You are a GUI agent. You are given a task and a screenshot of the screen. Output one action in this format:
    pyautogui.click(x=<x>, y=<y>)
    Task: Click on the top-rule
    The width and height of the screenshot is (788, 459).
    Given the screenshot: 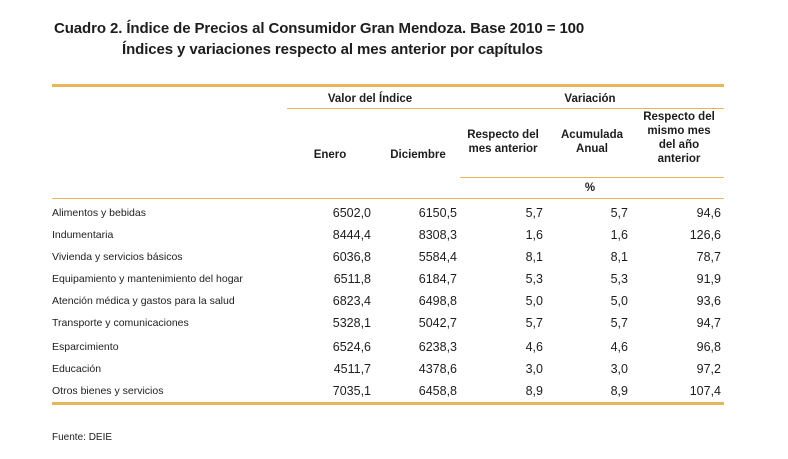 What is the action you would take?
    pyautogui.click(x=388, y=85)
    